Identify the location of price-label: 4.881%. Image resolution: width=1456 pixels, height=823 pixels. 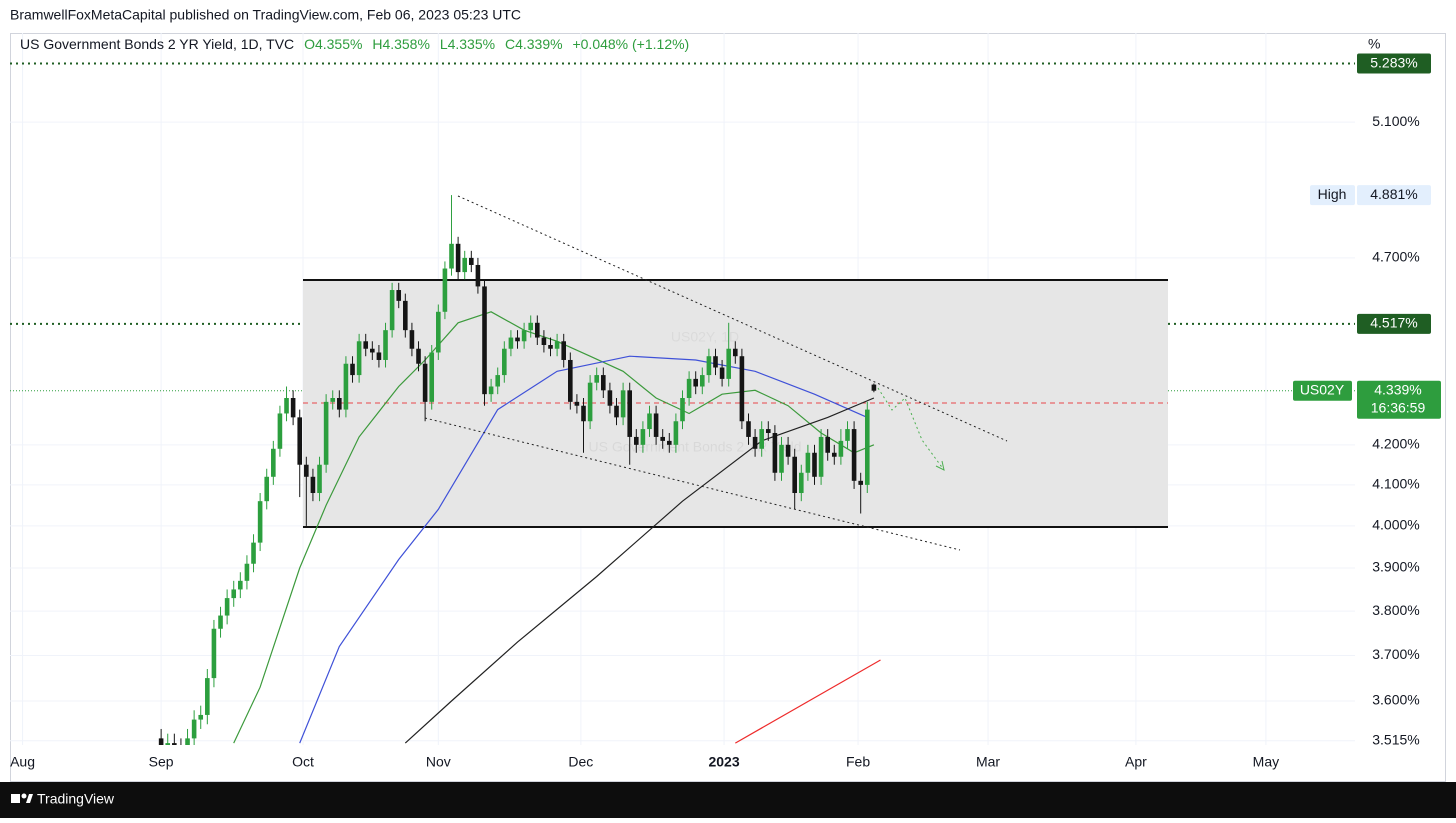
(1393, 194).